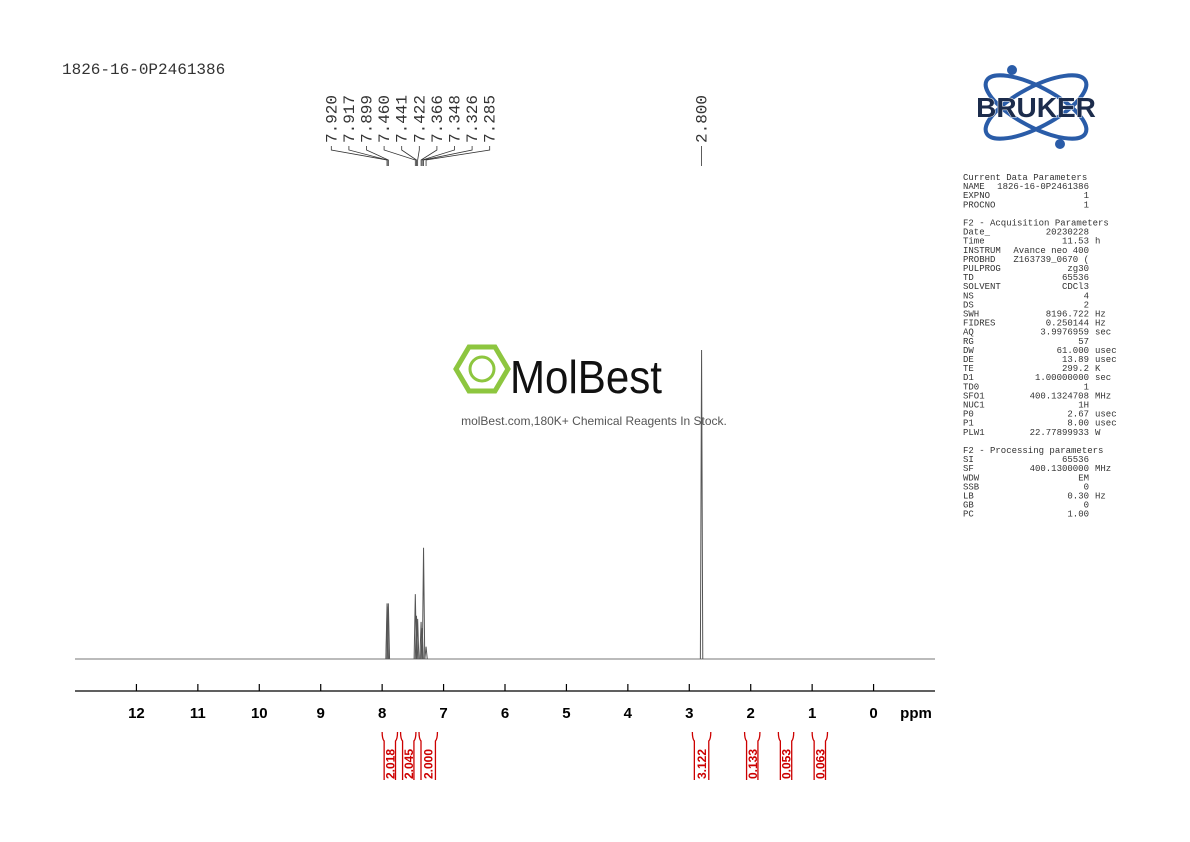  Describe the element at coordinates (1033, 451) in the screenshot. I see `param-section-title: F2 - Processing parameters` at that location.